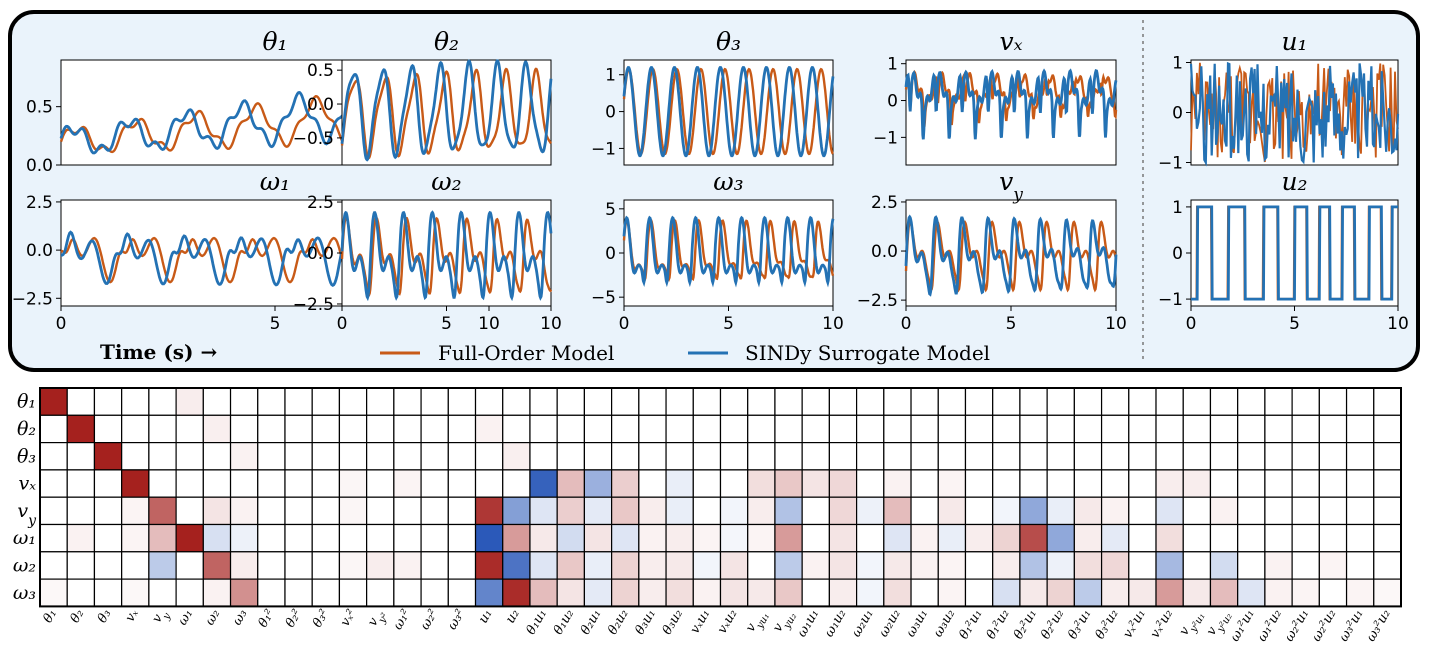 This screenshot has width=1429, height=658. Describe the element at coordinates (1011, 104) in the screenshot. I see `sindy-line-vx` at that location.